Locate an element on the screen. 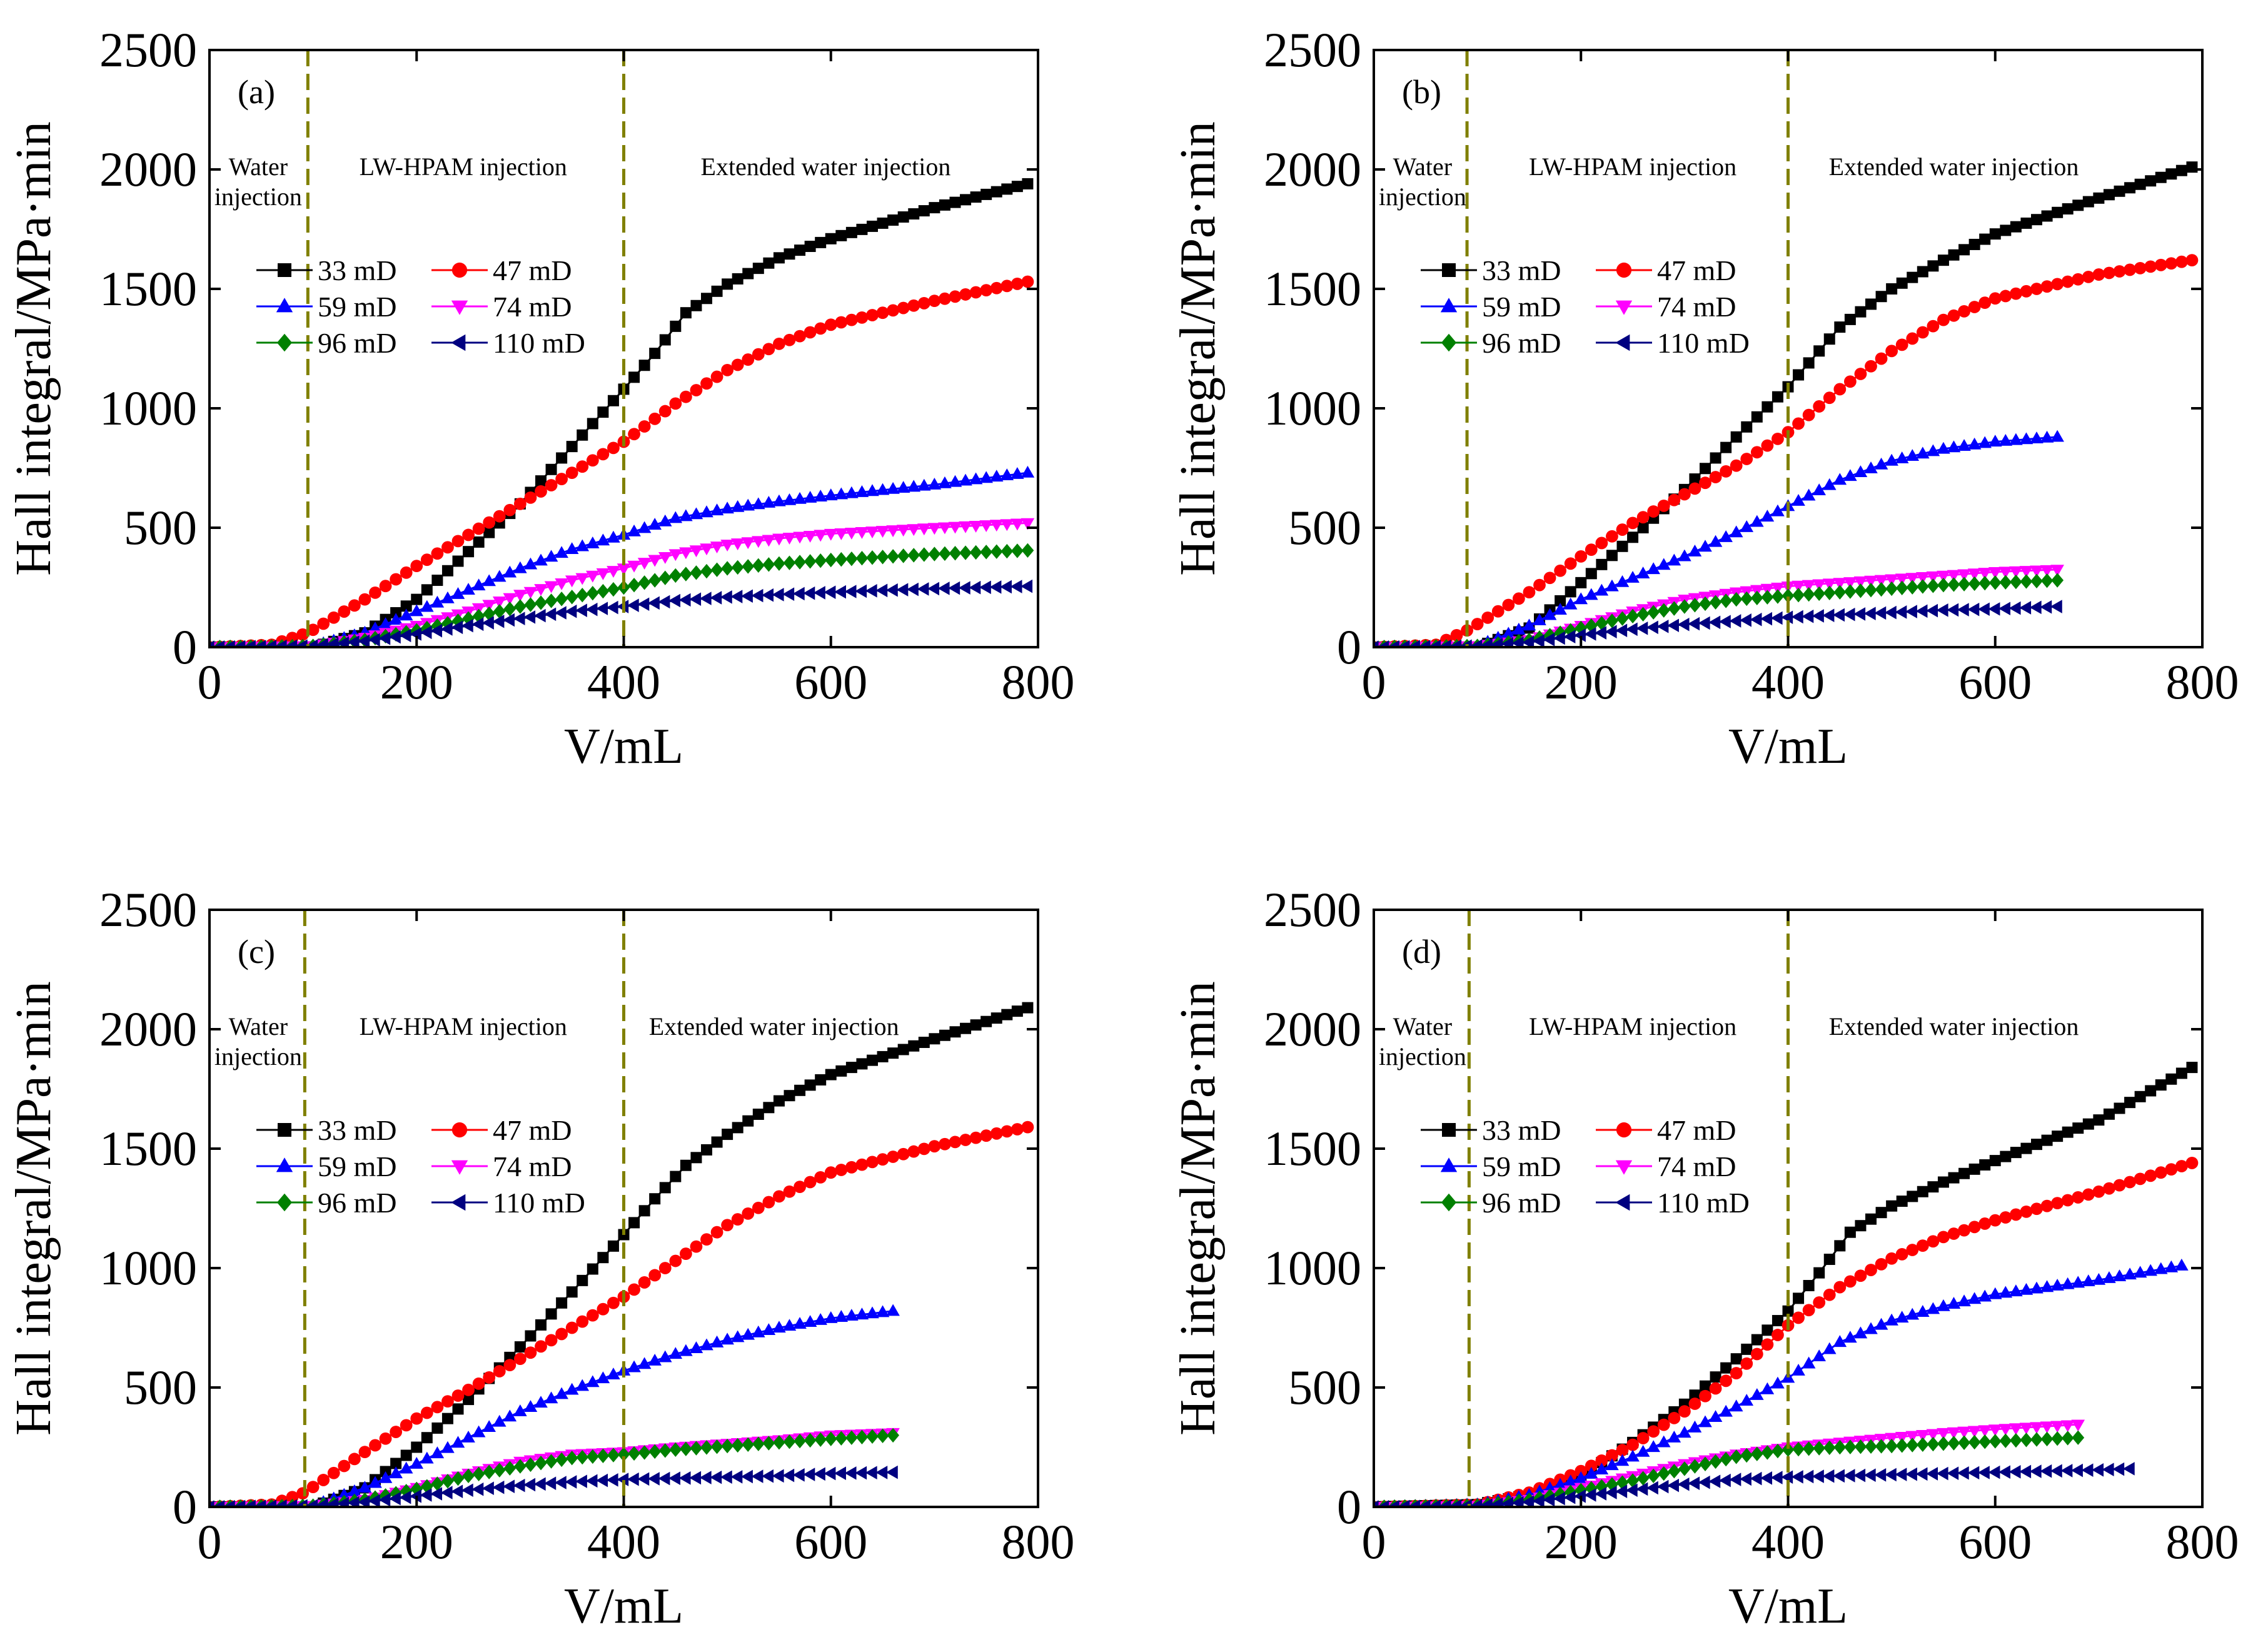 This screenshot has height=1652, width=2263. y-tick-label: 500 is located at coordinates (160, 527).